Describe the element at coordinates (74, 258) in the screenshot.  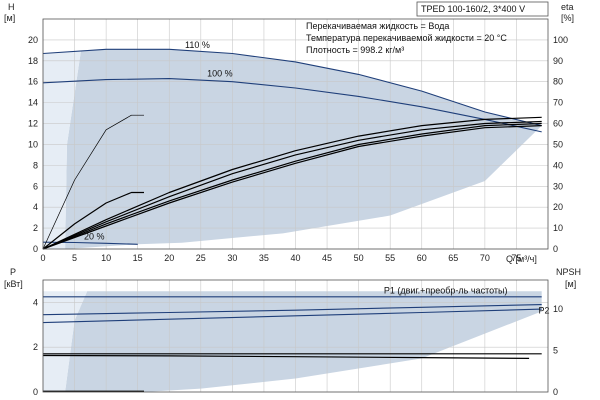
I see `x-tick-label: 5` at that location.